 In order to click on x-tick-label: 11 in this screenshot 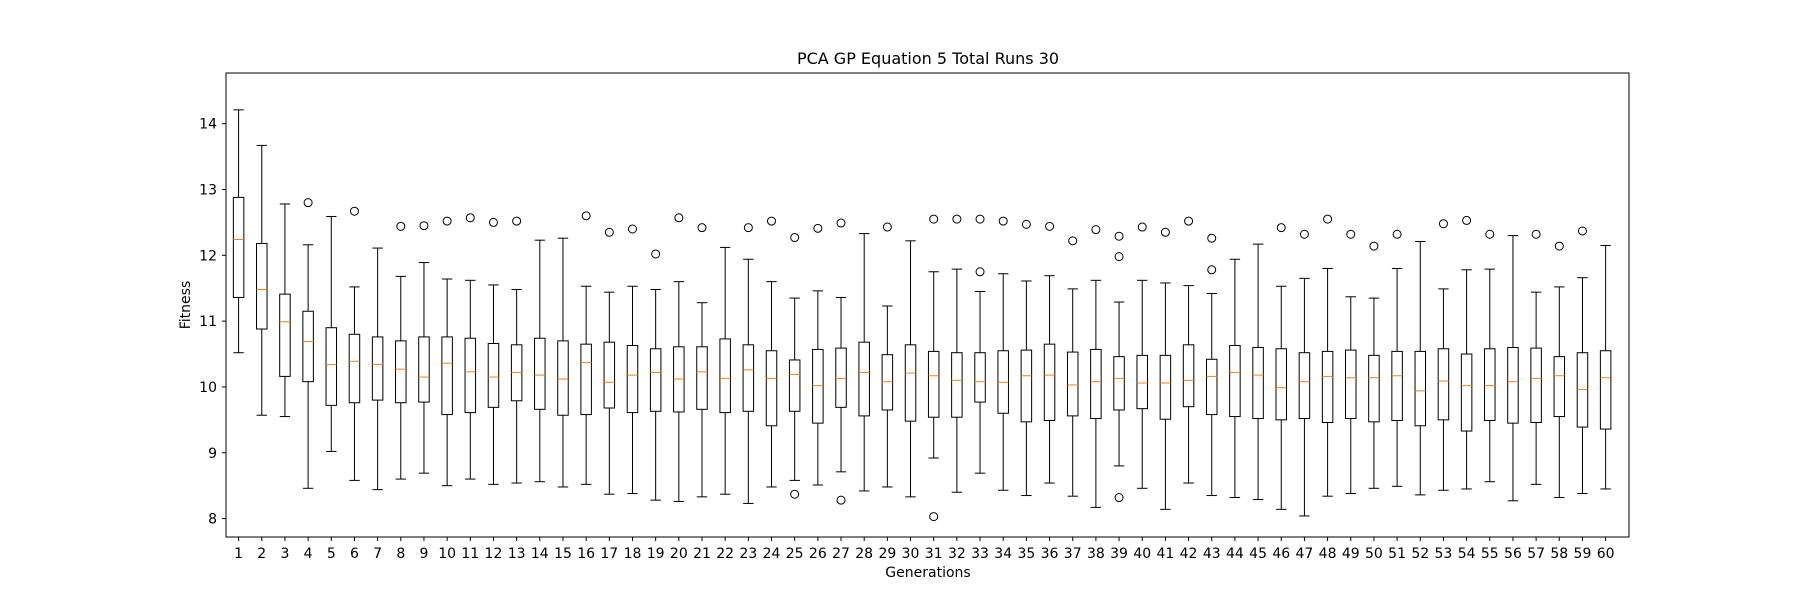, I will do `click(470, 554)`.